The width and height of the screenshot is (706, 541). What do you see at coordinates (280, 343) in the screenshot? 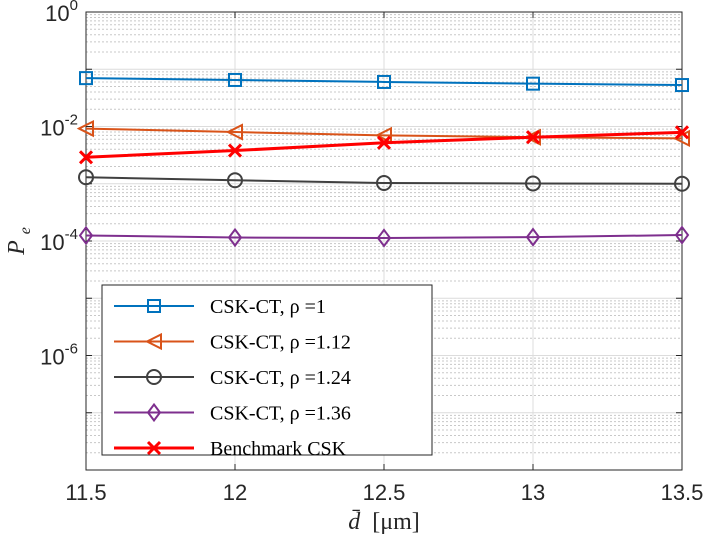
I see `legend-label: CSK-CT, ρ =1.12` at bounding box center [280, 343].